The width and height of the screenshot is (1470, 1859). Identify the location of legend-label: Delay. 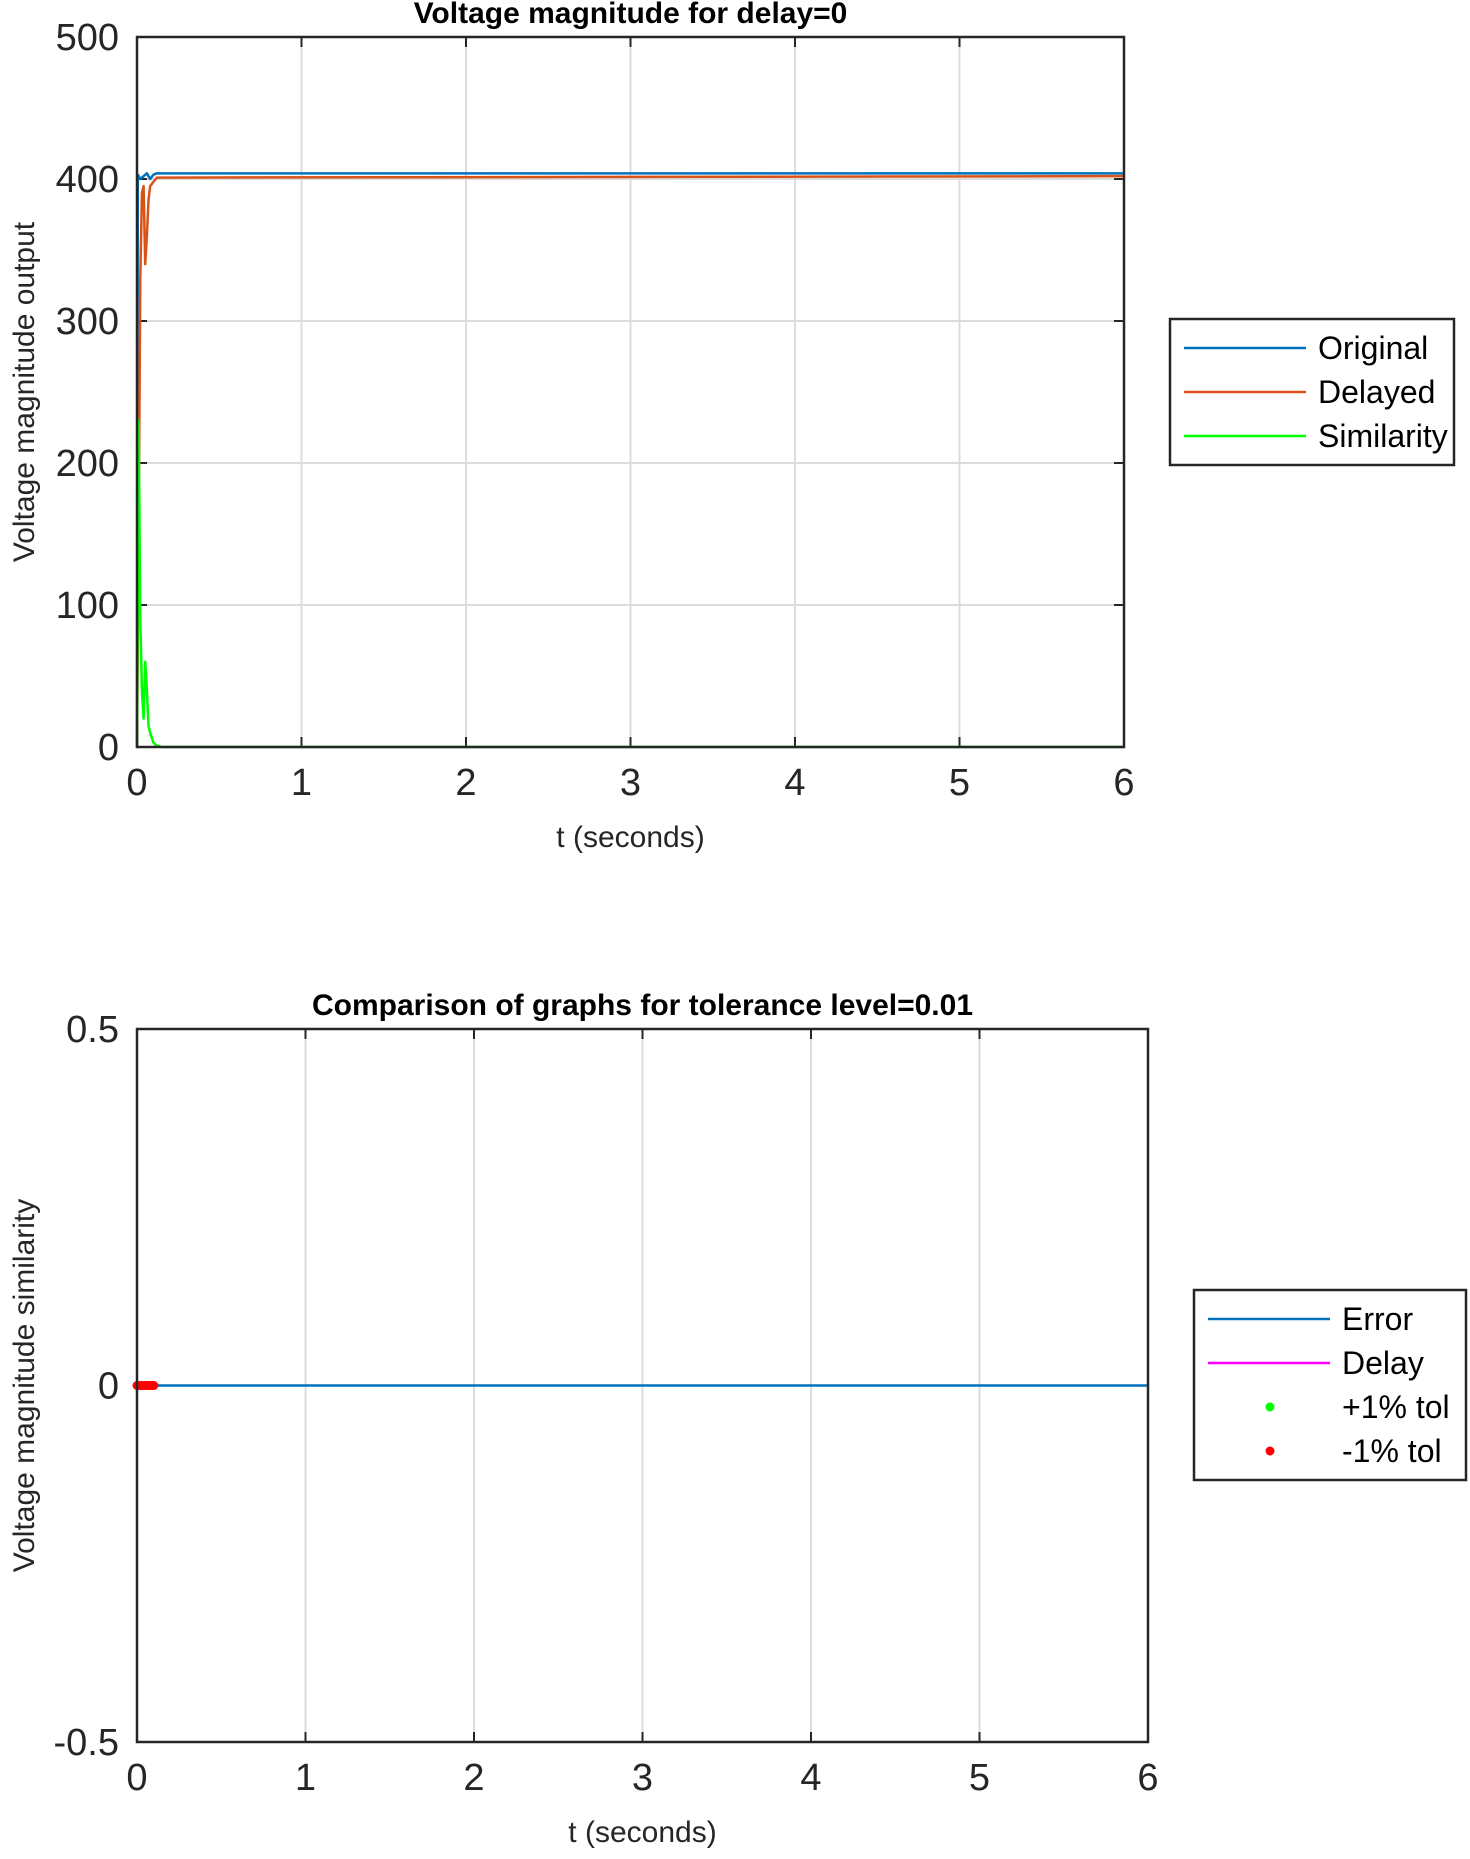
(1383, 1363).